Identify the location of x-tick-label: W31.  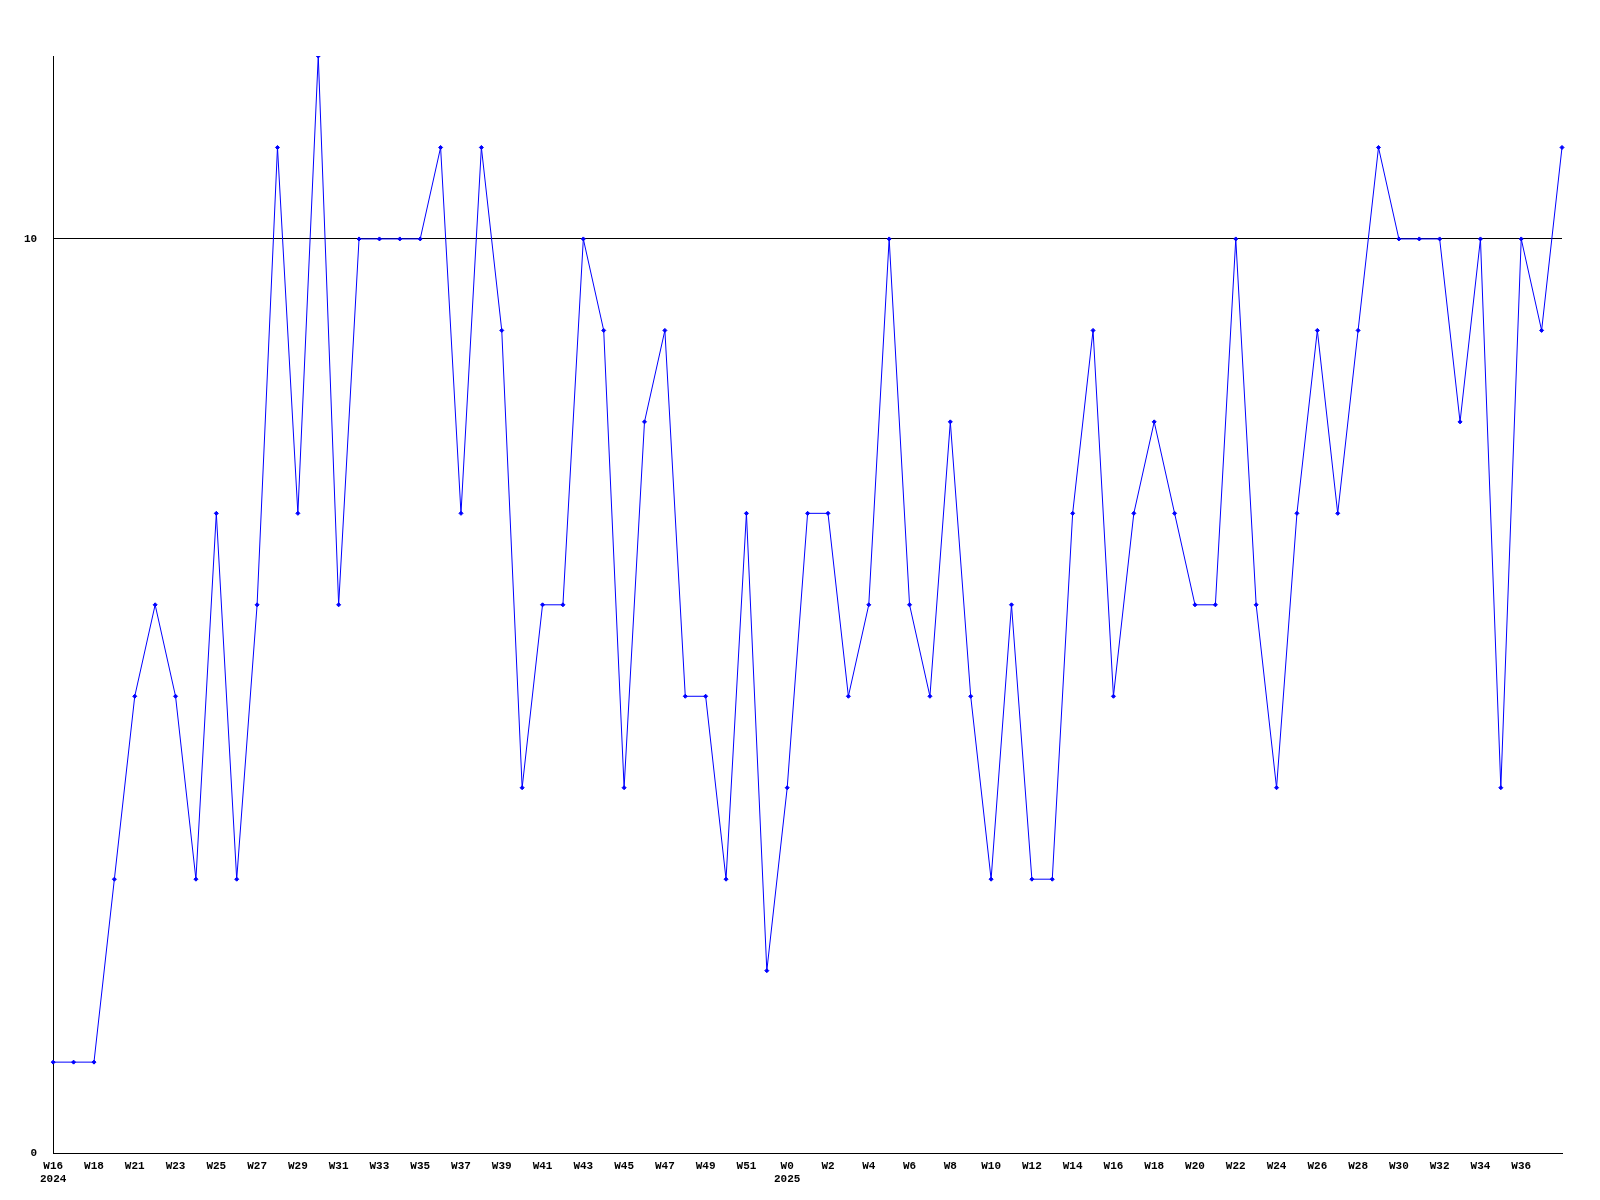
(338, 1165).